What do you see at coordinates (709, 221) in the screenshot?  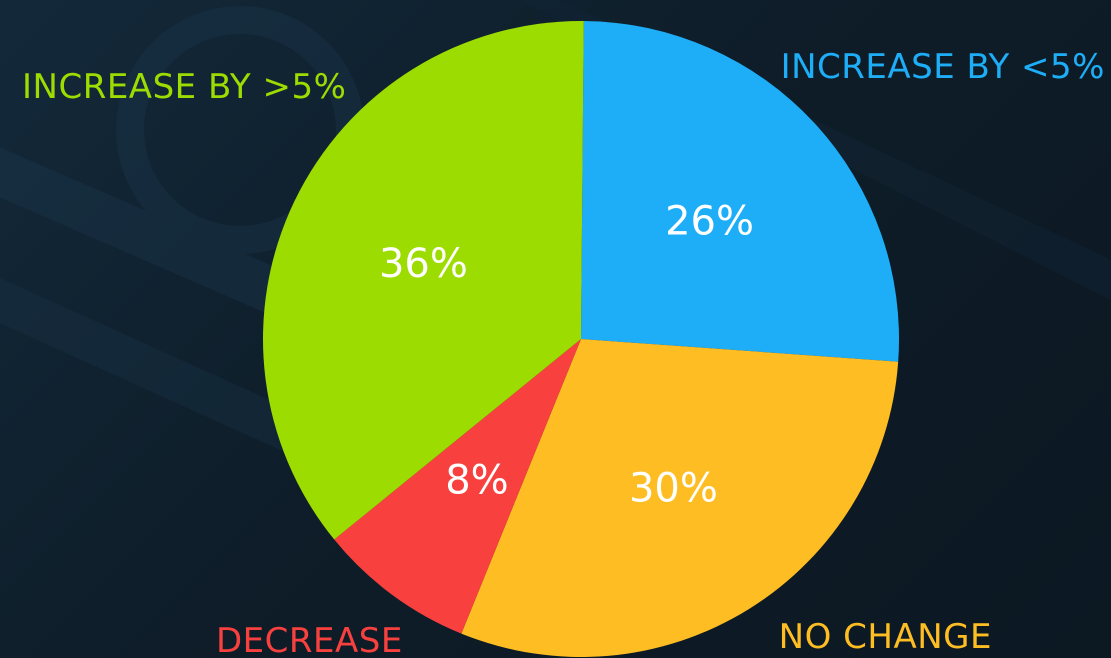 I see `data-label-increase-by-5: 26%` at bounding box center [709, 221].